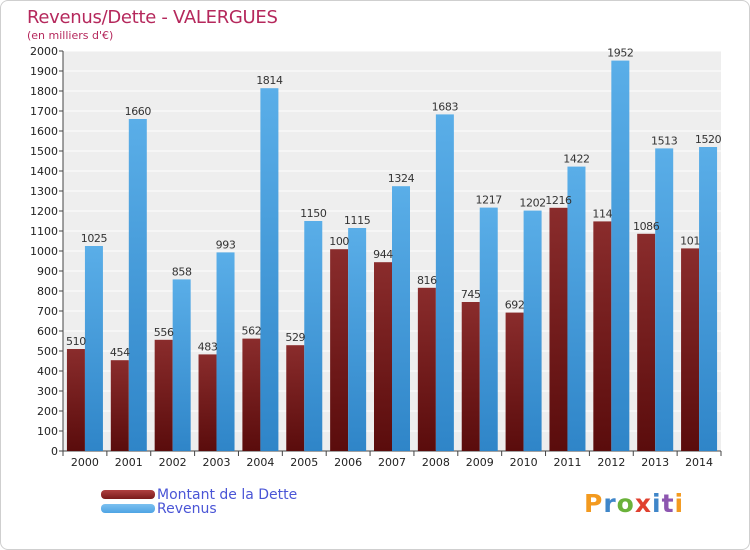 The width and height of the screenshot is (750, 550). What do you see at coordinates (567, 462) in the screenshot?
I see `x-tick-label: 2011` at bounding box center [567, 462].